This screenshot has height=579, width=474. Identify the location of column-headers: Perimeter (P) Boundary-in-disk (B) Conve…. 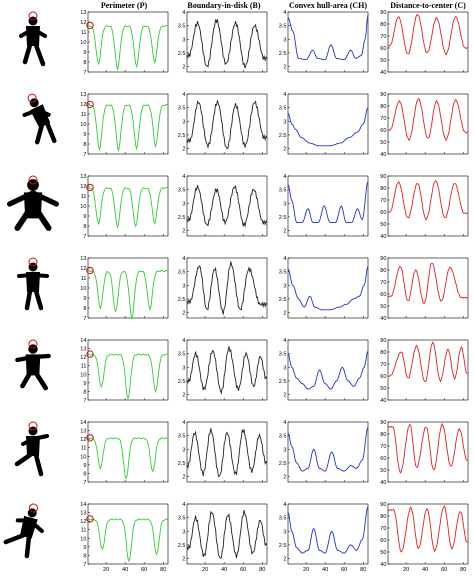
(283, 5).